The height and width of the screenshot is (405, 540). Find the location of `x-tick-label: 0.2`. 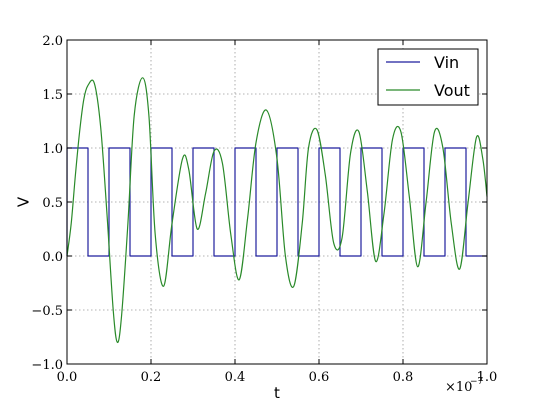

x-tick-label: 0.2 is located at coordinates (151, 377).